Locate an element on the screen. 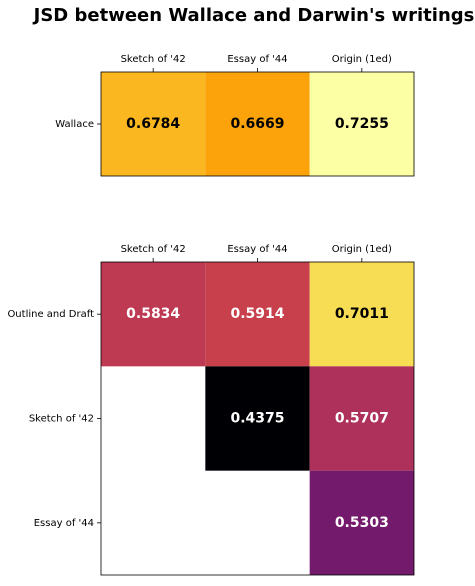 The width and height of the screenshot is (475, 586). value-label: 0.6669 is located at coordinates (257, 124).